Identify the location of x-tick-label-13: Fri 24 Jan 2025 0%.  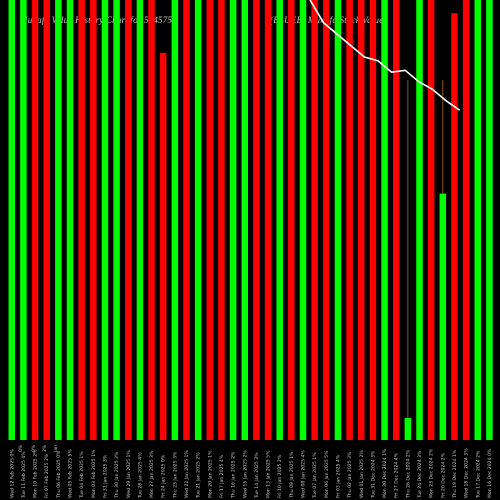
(164, 476).